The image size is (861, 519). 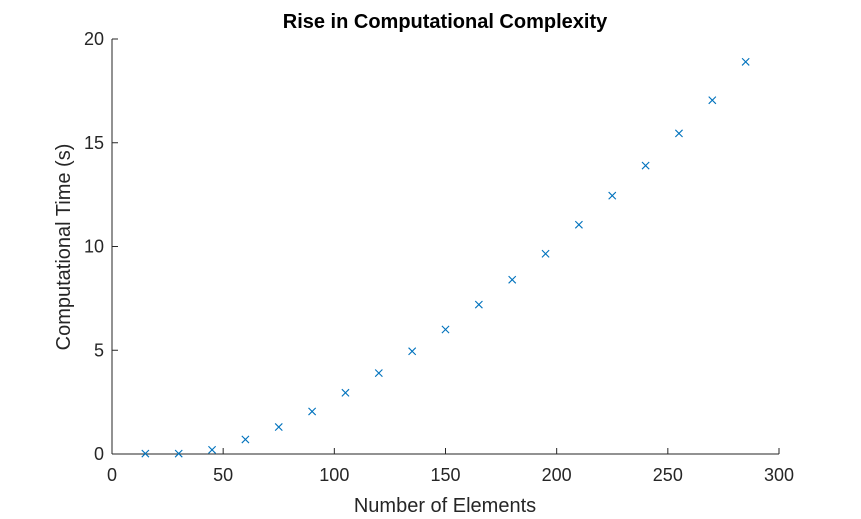 I want to click on x-tick-label: 300, so click(x=779, y=475).